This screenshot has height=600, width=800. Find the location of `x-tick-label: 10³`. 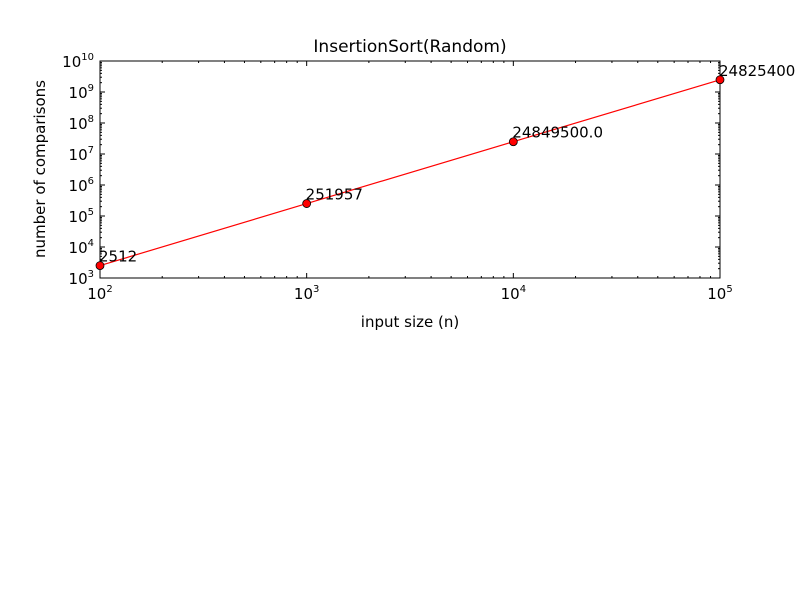

x-tick-label: 10³ is located at coordinates (306, 293).